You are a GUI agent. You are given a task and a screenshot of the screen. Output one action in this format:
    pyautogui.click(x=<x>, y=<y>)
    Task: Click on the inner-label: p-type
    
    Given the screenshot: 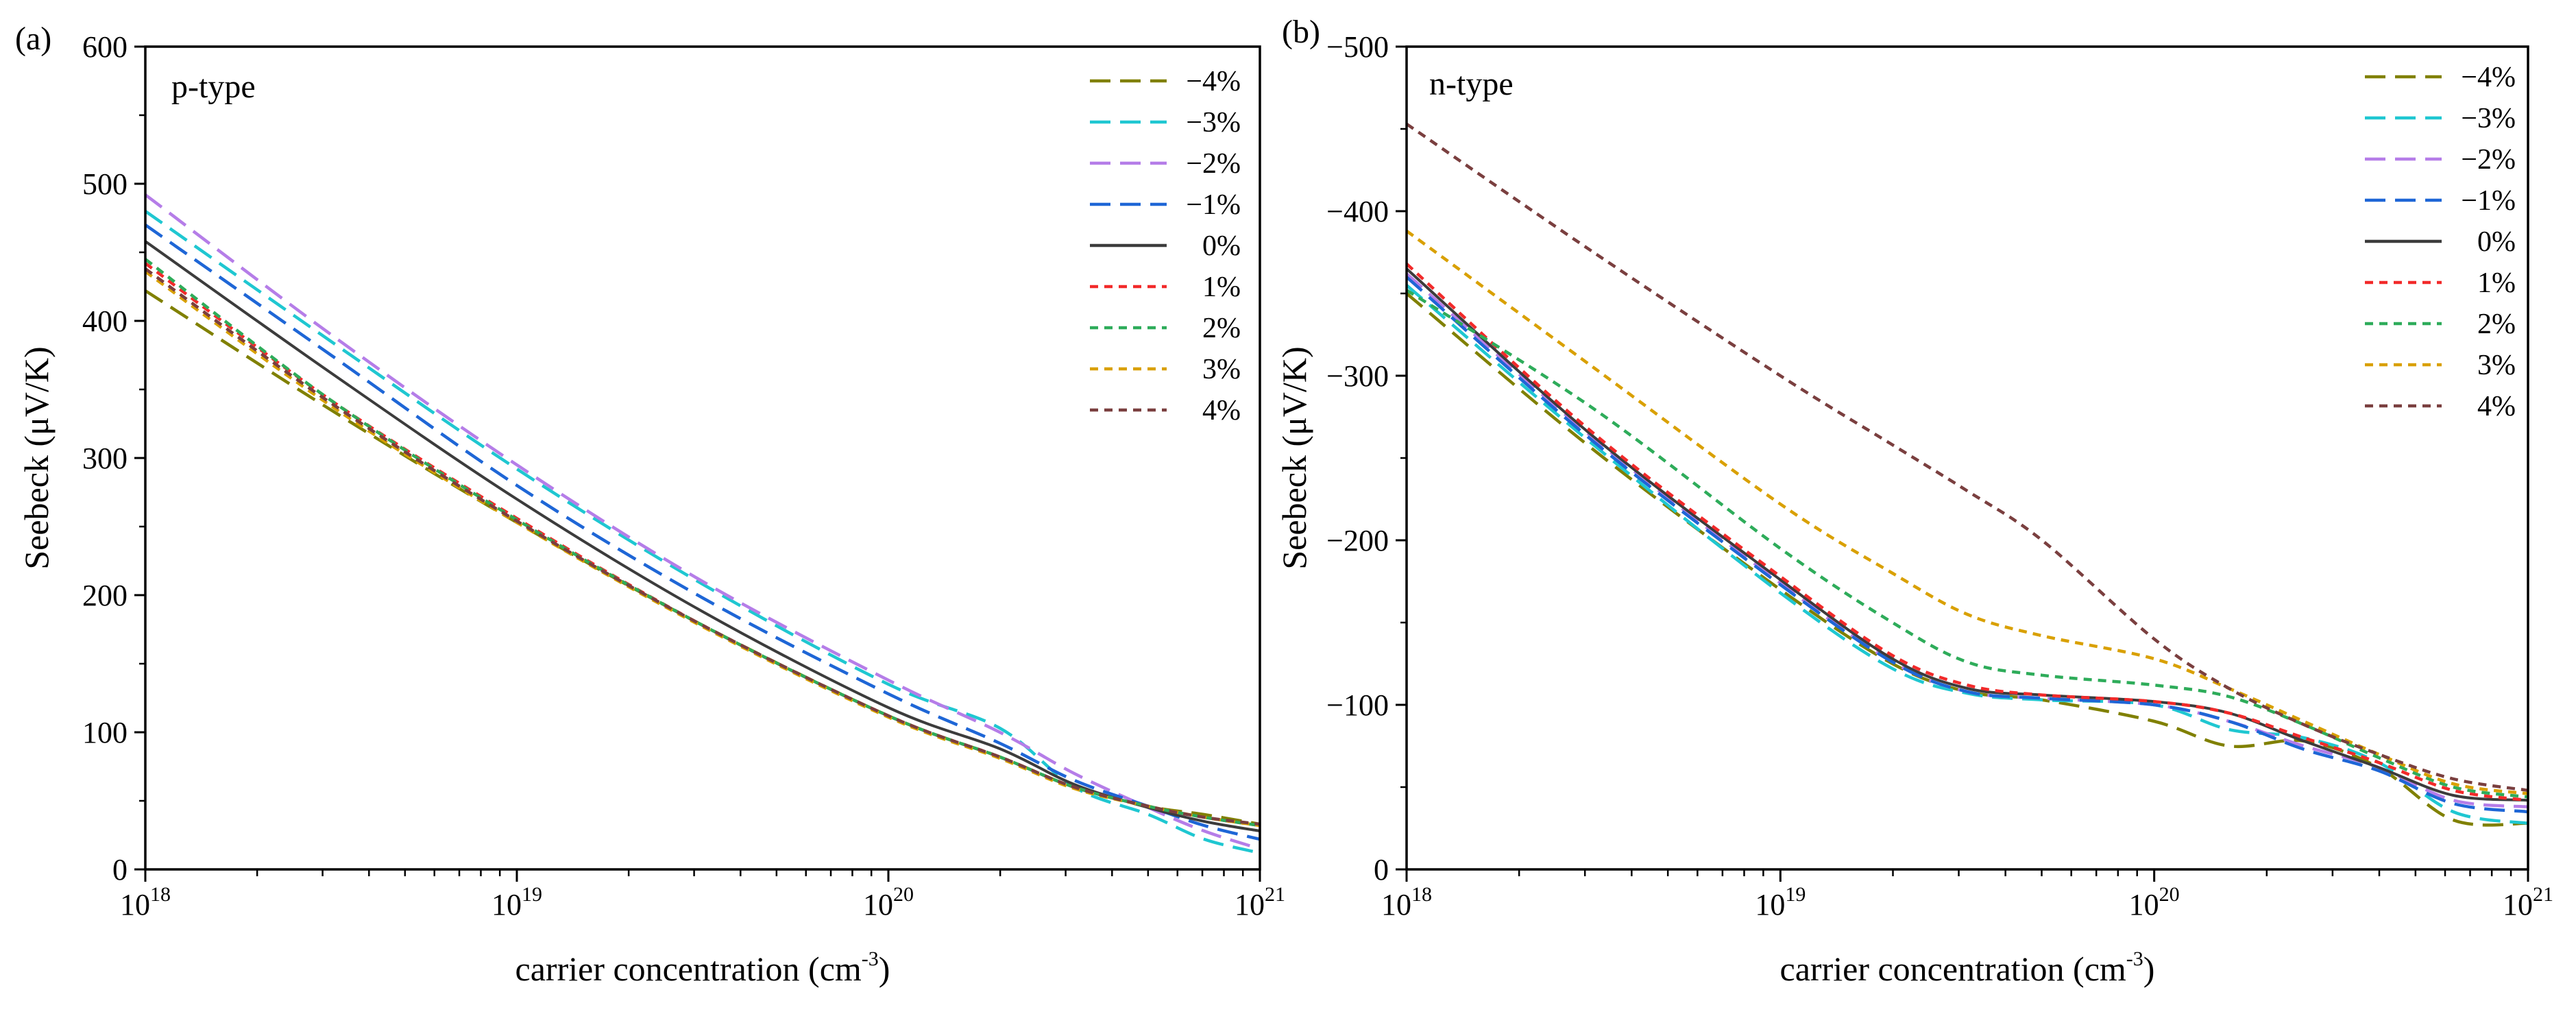 What is the action you would take?
    pyautogui.click(x=213, y=87)
    